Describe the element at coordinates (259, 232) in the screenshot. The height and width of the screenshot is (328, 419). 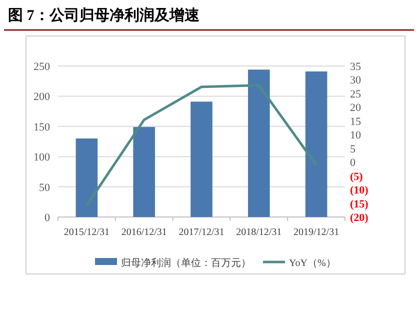
I see `x-tick: 2018/12/31` at that location.